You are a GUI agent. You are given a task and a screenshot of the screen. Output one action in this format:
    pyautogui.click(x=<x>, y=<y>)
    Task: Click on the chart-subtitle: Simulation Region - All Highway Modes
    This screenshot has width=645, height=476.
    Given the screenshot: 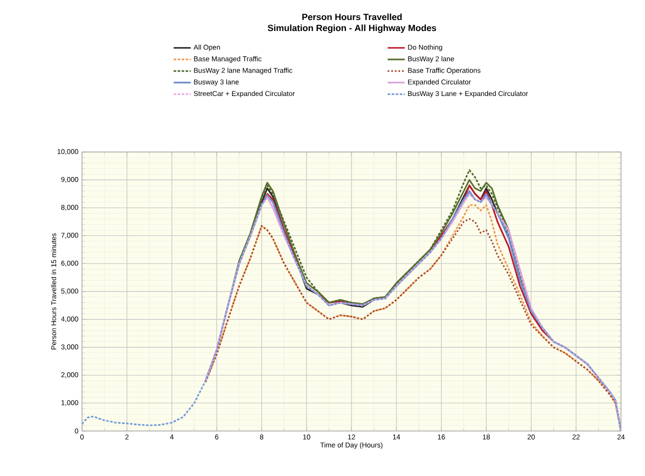 What is the action you would take?
    pyautogui.click(x=352, y=28)
    